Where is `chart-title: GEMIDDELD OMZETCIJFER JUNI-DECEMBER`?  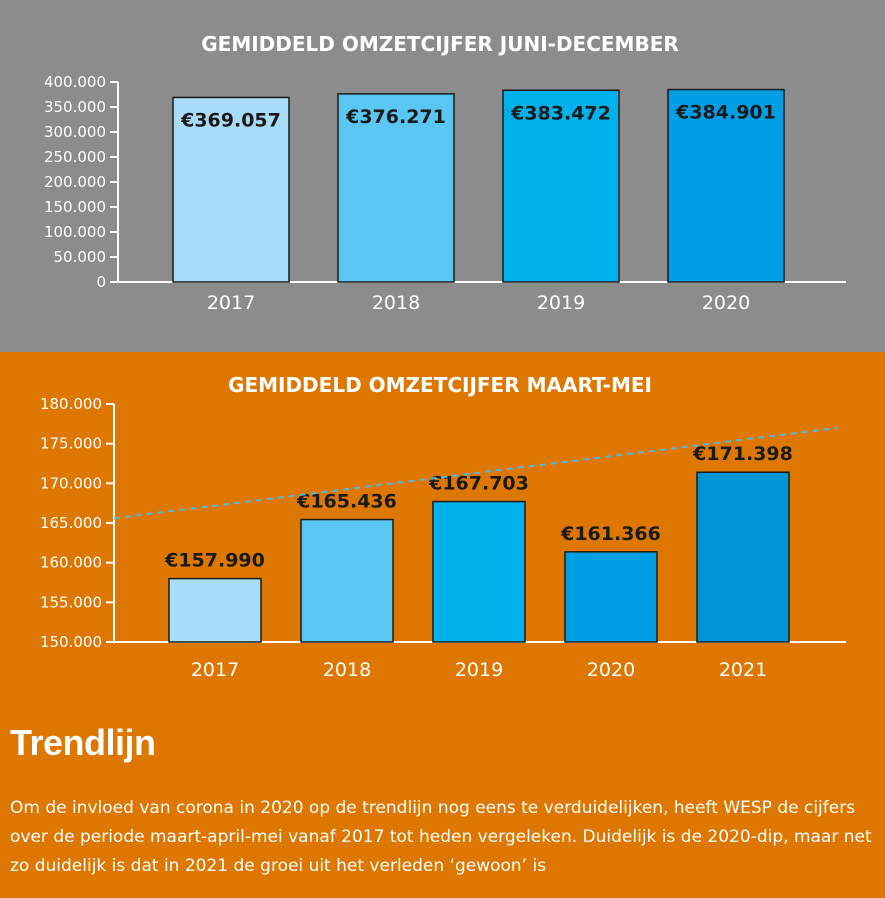 chart-title: GEMIDDELD OMZETCIJFER JUNI-DECEMBER is located at coordinates (440, 44).